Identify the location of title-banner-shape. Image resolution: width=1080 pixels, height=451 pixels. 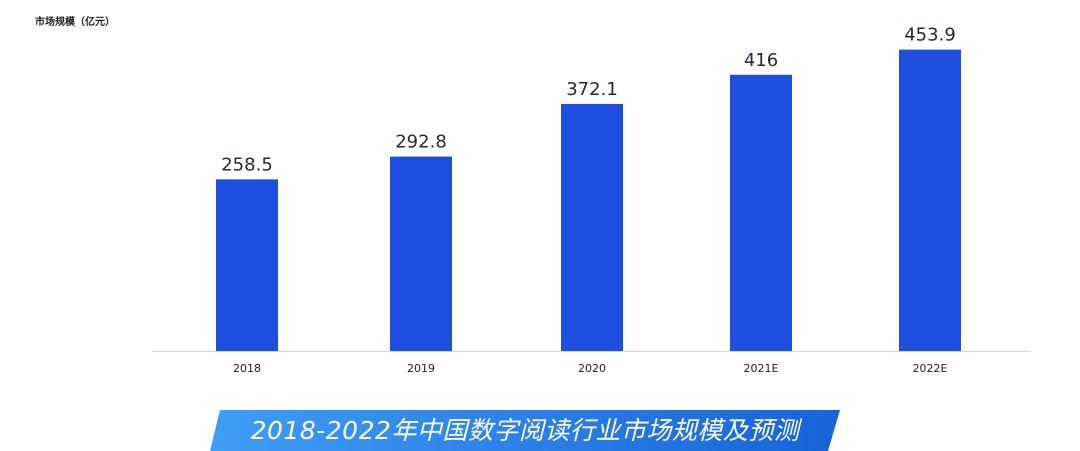
(525, 430).